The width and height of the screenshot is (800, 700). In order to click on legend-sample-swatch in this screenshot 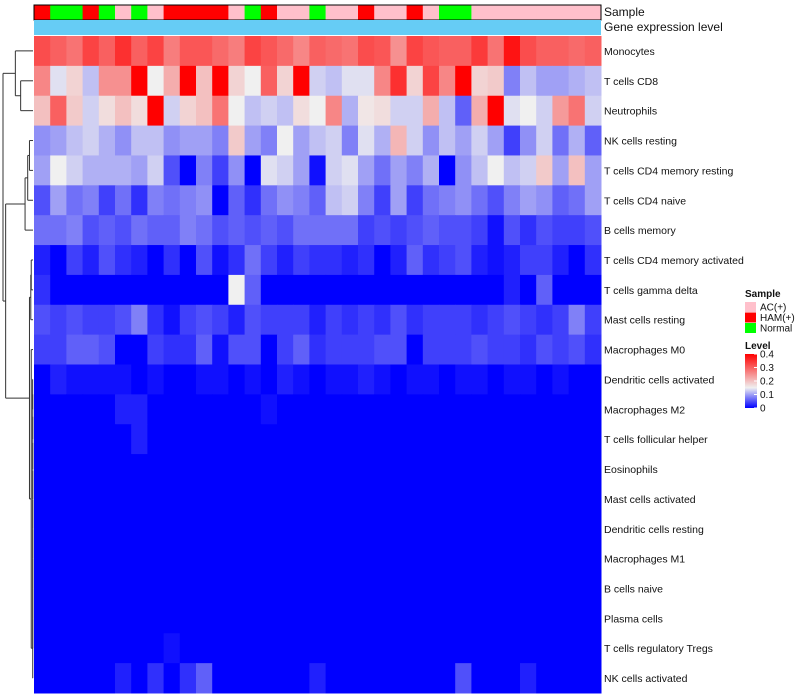, I will do `click(750, 328)`.